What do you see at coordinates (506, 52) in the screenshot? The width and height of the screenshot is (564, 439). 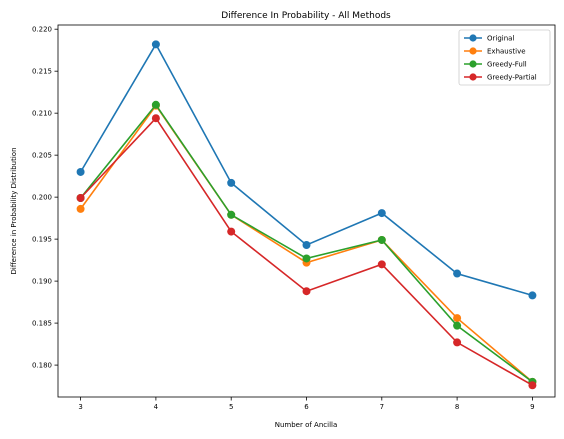 I see `legend-label: Exhaustive` at bounding box center [506, 52].